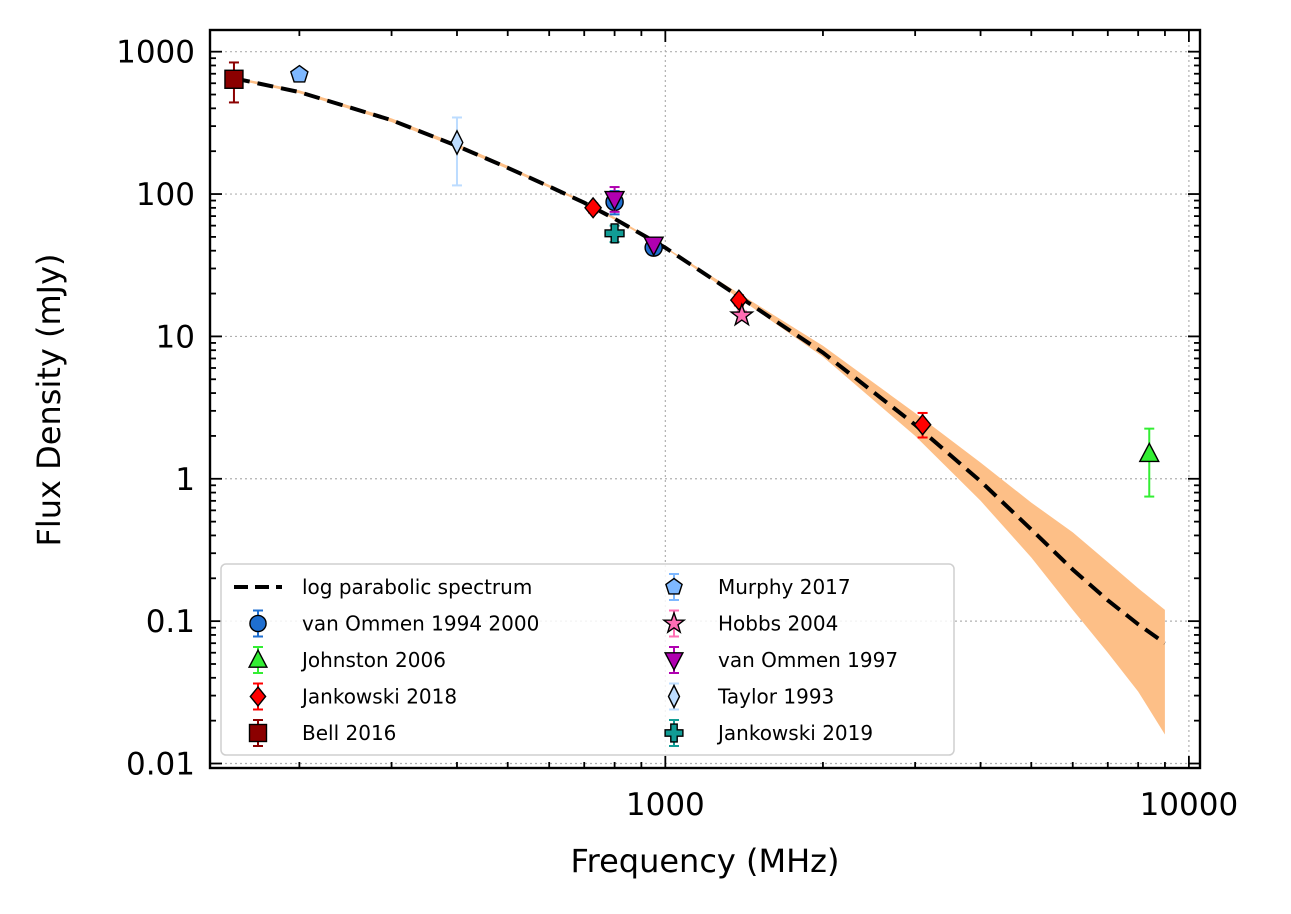 This screenshot has height=914, width=1291. I want to click on legend-entry-jankowski-2019: Jankowski 2019, so click(768, 733).